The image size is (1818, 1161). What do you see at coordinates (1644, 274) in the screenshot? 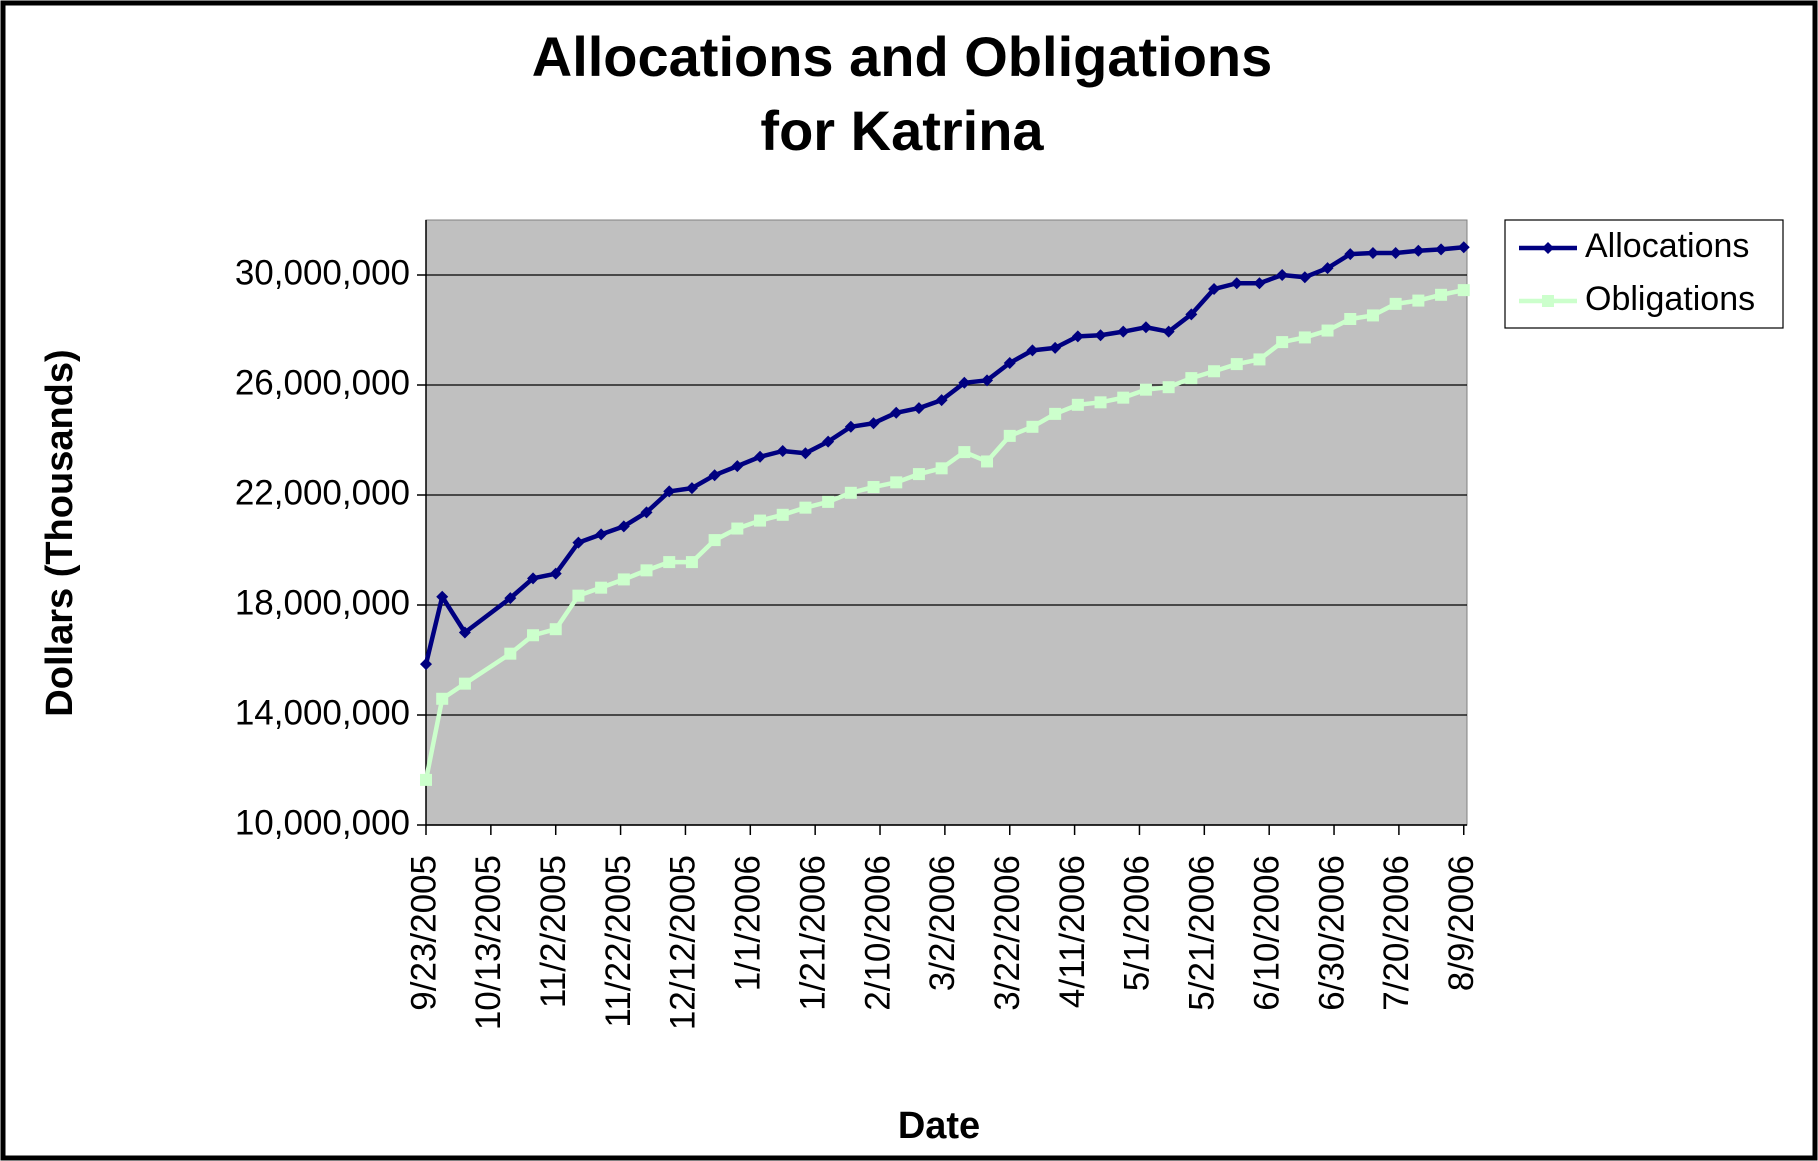
I see `legend-box` at bounding box center [1644, 274].